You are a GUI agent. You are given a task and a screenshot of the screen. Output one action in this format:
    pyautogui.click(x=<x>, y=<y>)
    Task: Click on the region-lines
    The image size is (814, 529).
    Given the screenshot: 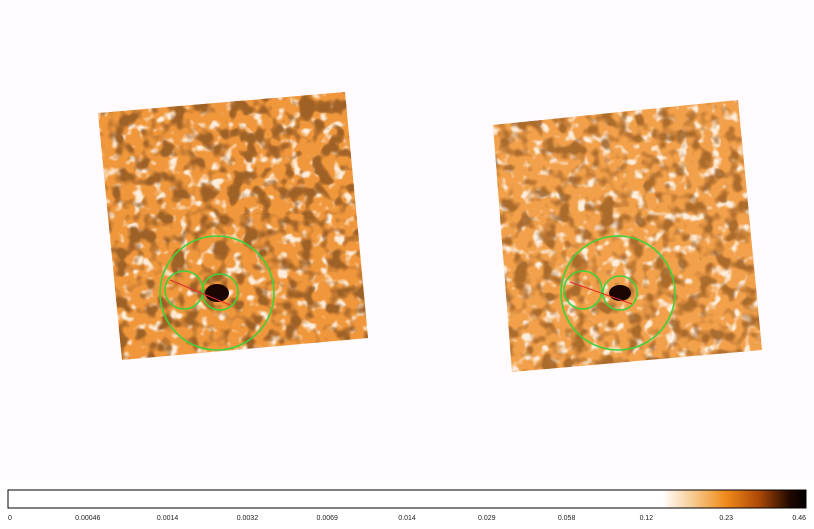 What is the action you would take?
    pyautogui.click(x=401, y=292)
    